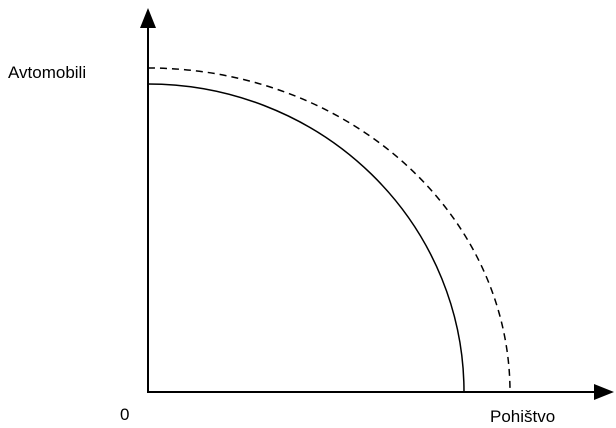 This screenshot has width=616, height=428. What do you see at coordinates (522, 416) in the screenshot?
I see `x-axis-label: Pohištvo` at bounding box center [522, 416].